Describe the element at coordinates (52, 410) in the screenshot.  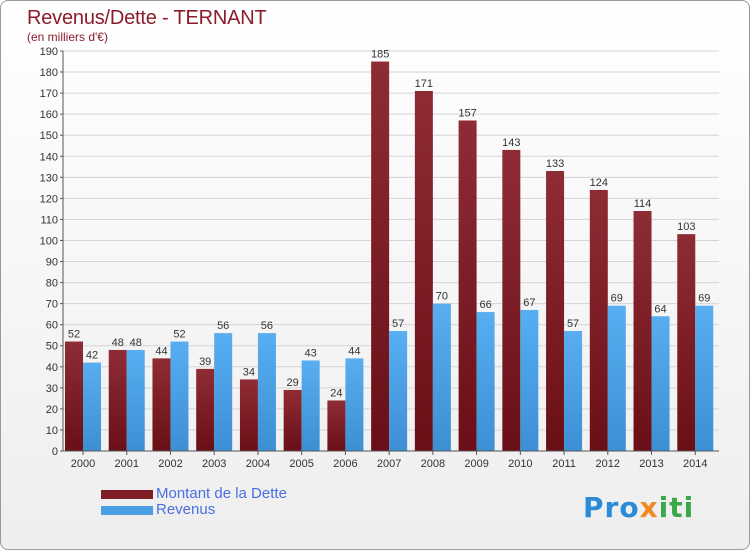
I see `y-tick-label-20: 20` at that location.